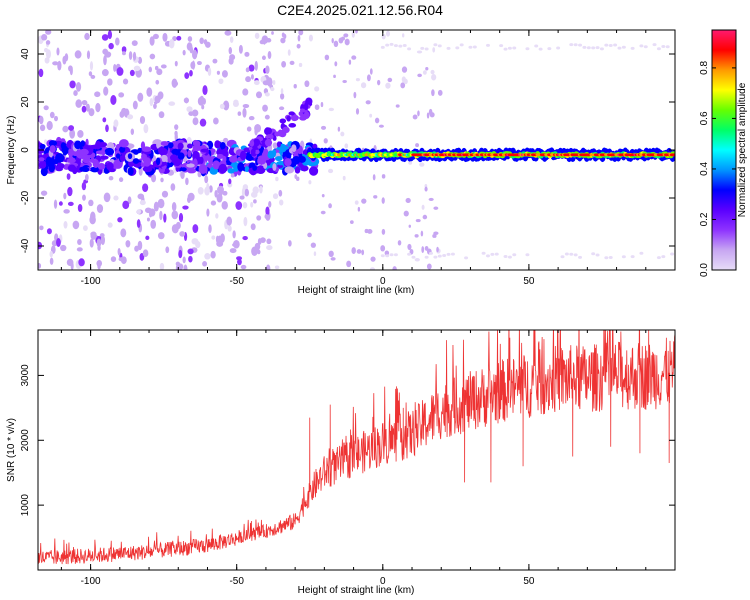 Image resolution: width=750 pixels, height=600 pixels. I want to click on colorbar-tick-label: 0.0, so click(704, 270).